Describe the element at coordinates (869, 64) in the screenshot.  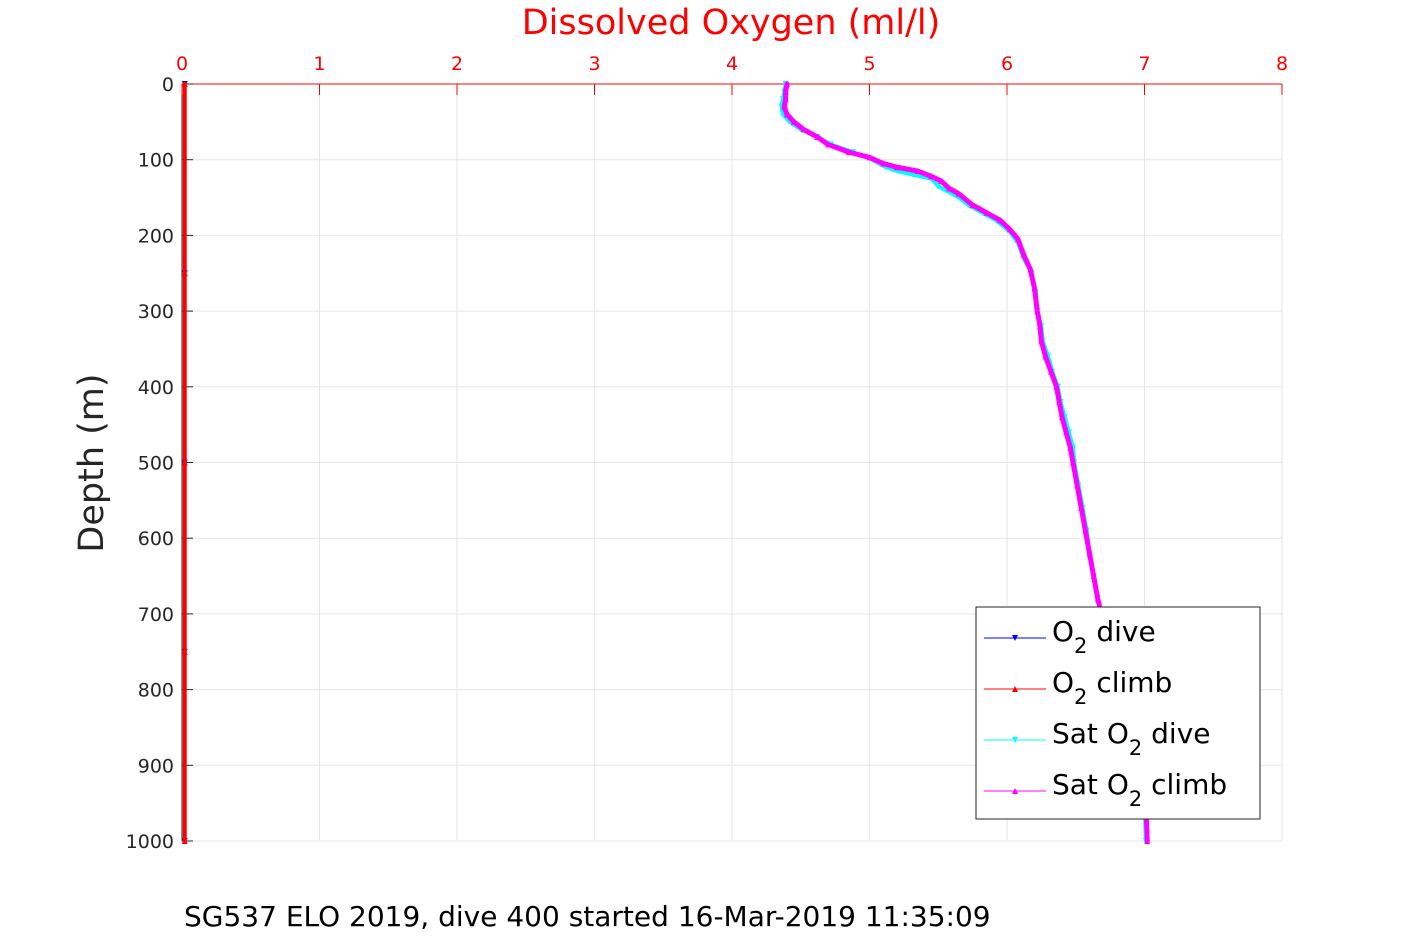
I see `x-tick-label: 5` at that location.